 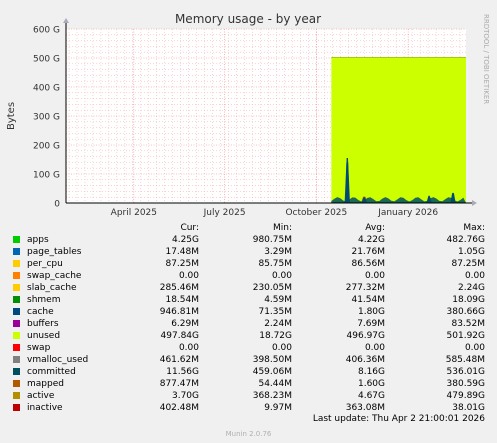 I want to click on legend-max-value: 18.09G, so click(x=468, y=300).